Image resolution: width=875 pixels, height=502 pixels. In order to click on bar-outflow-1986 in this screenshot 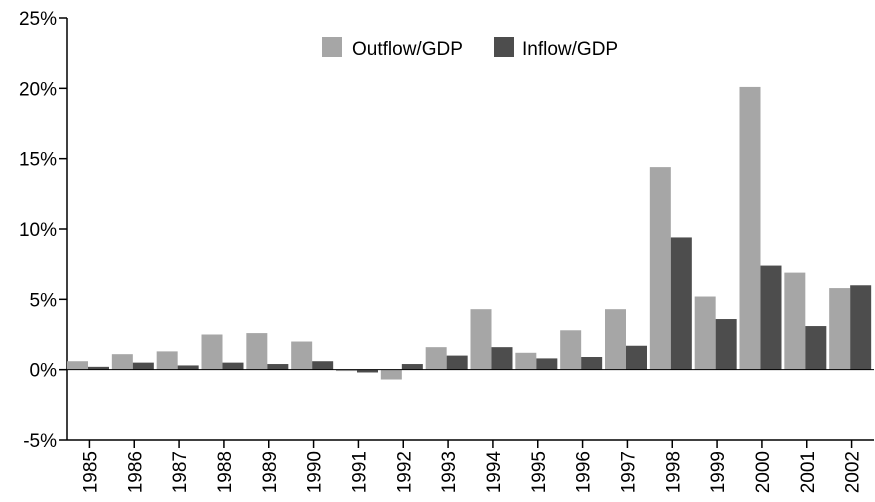, I will do `click(122, 362)`.